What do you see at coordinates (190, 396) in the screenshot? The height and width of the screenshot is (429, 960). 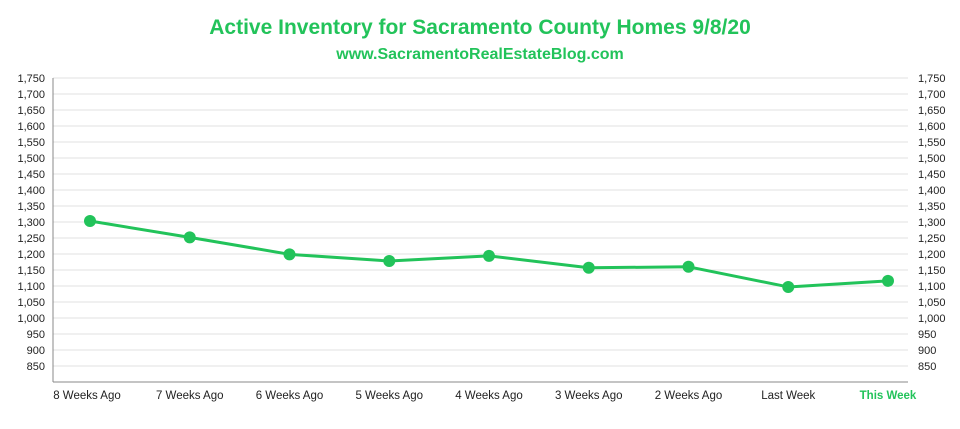 I see `x-tick-label: 7 Weeks Ago` at bounding box center [190, 396].